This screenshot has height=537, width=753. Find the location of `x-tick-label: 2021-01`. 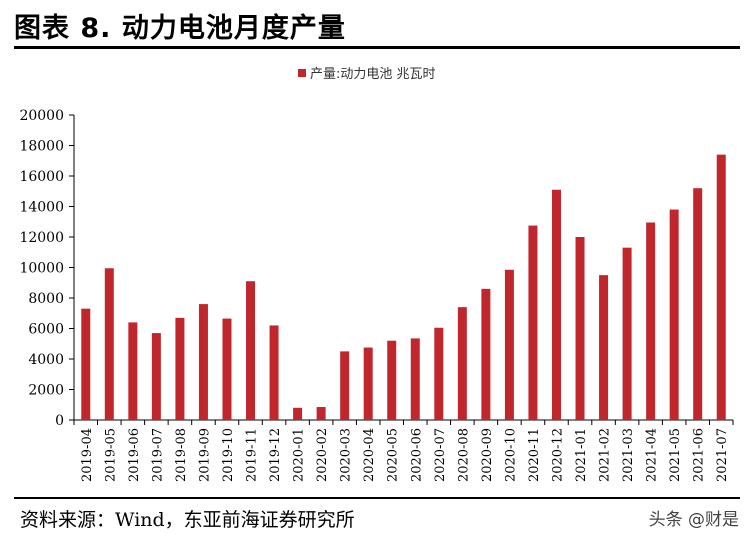

x-tick-label: 2021-01 is located at coordinates (581, 455).